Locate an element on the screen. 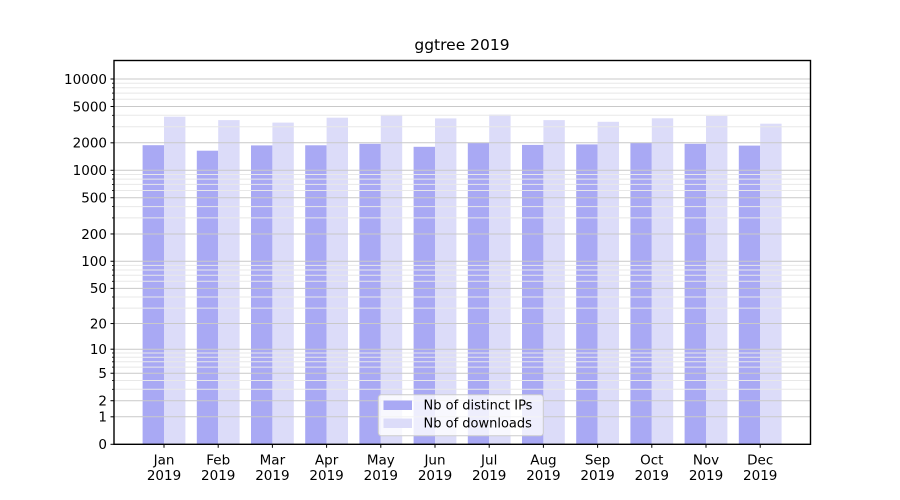  x-tick-label-month: Jul is located at coordinates (488, 461).